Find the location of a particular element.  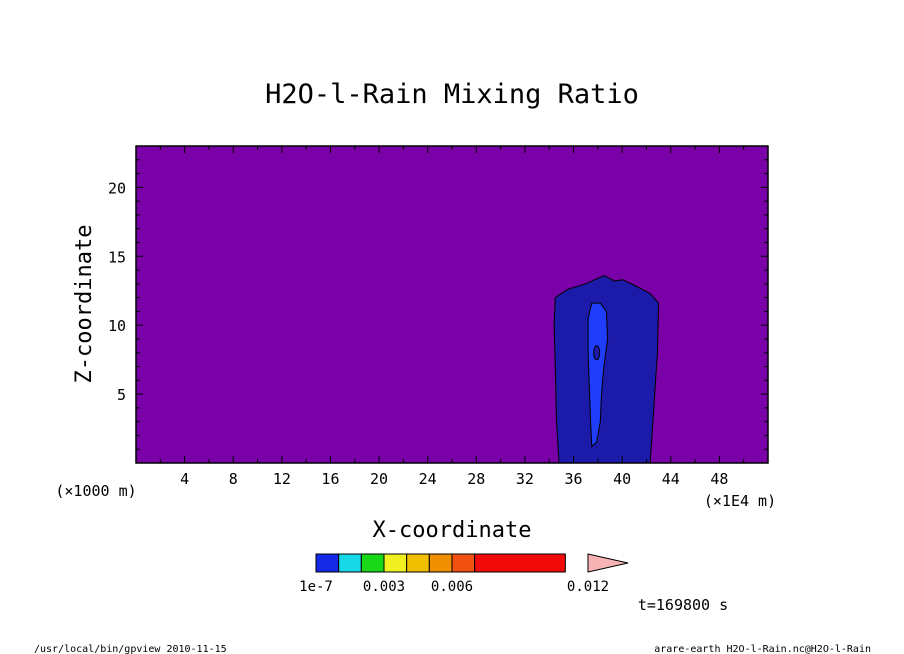

colorbar-label: 0.003 is located at coordinates (384, 587).